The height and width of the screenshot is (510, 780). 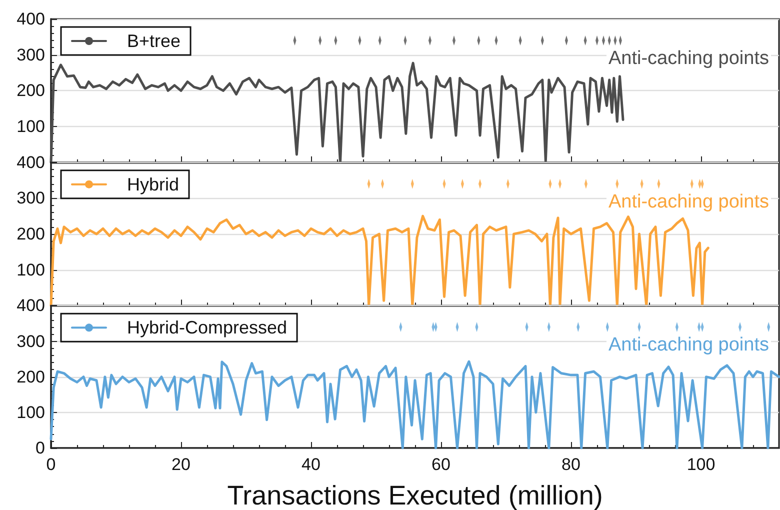 What do you see at coordinates (415, 495) in the screenshot?
I see `x-axis-title: Transactions Executed (million)` at bounding box center [415, 495].